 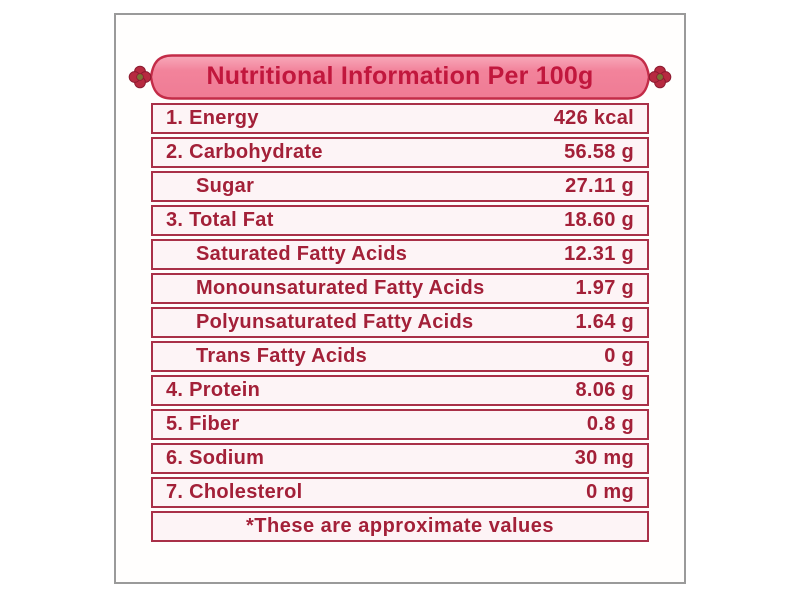 I want to click on table-row: 7. Cholesterol 0 mg, so click(x=400, y=492).